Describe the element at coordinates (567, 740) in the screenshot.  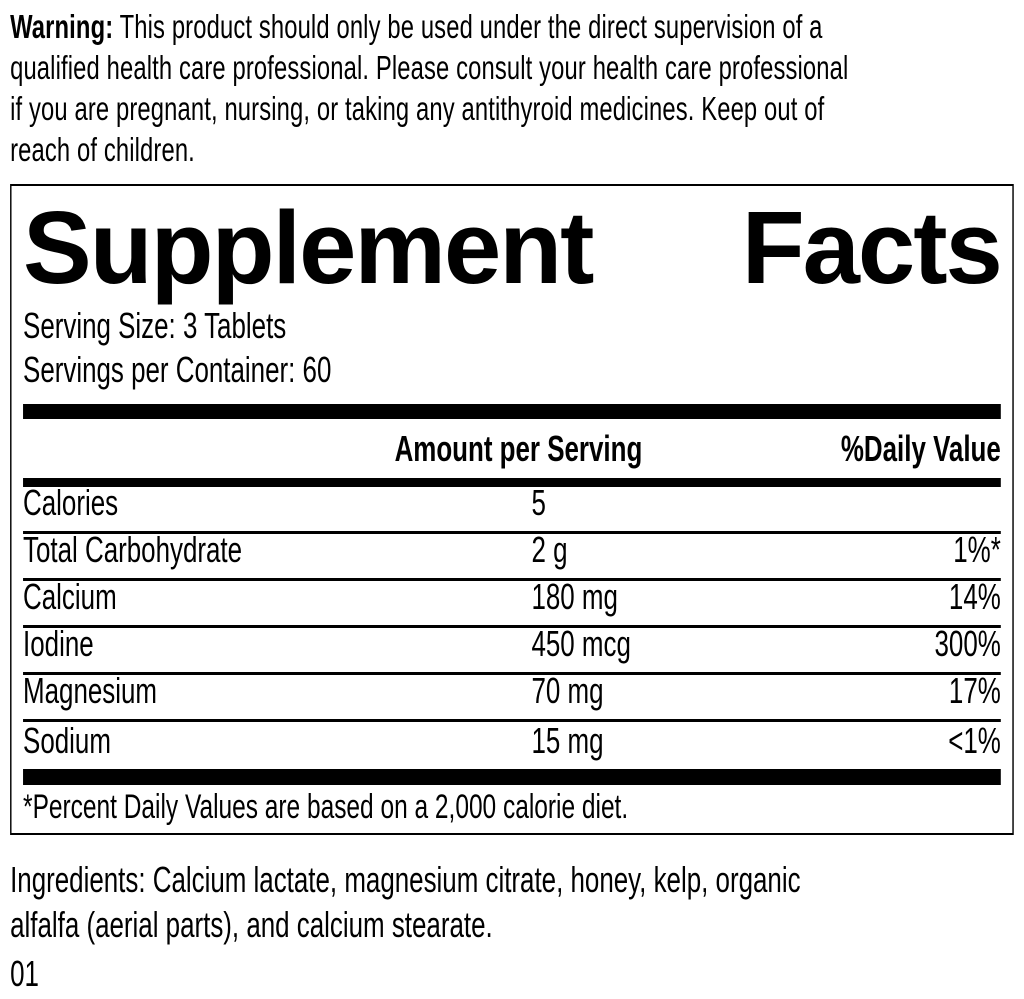
I see `nutrient-amount: 15 mg` at that location.